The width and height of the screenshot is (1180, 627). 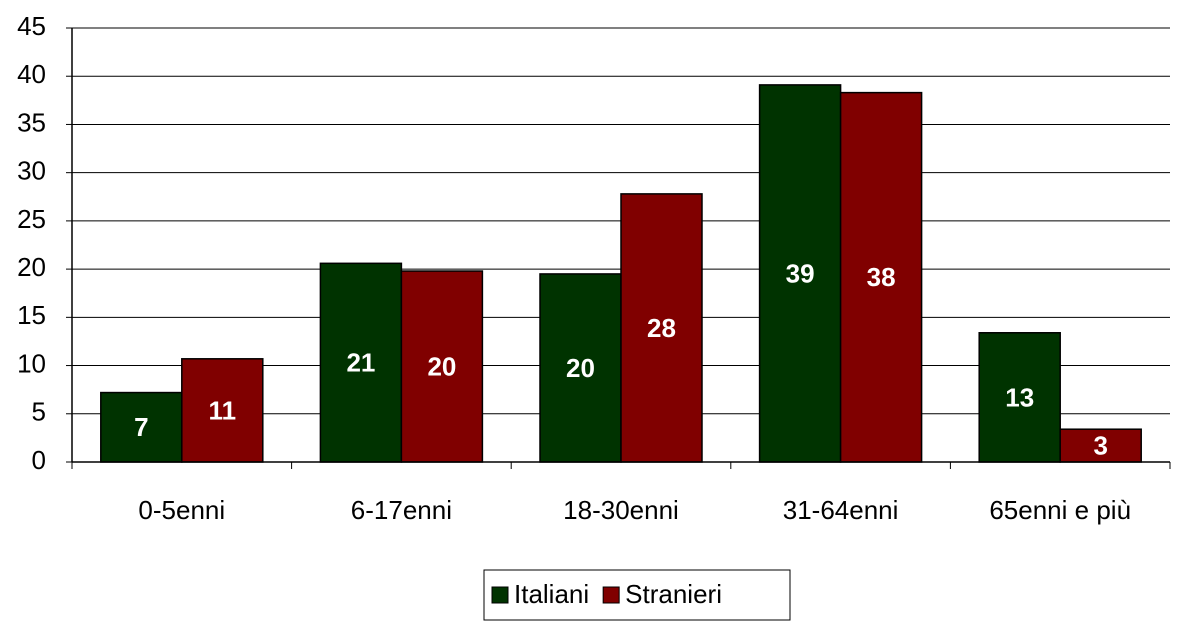 What do you see at coordinates (31, 363) in the screenshot?
I see `y-tick-label: 10` at bounding box center [31, 363].